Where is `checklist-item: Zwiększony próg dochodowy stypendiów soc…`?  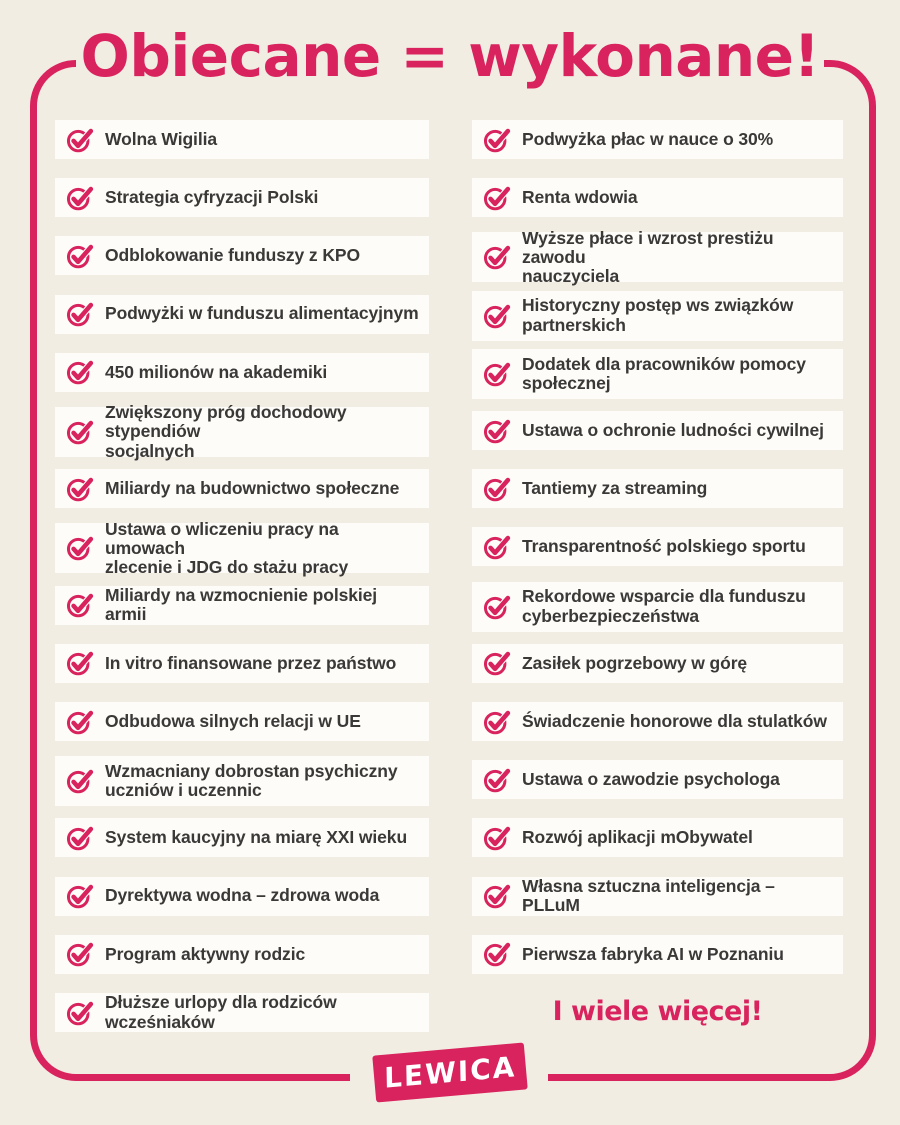
checklist-item: Zwiększony próg dochodowy stypendiów soc… is located at coordinates (242, 431).